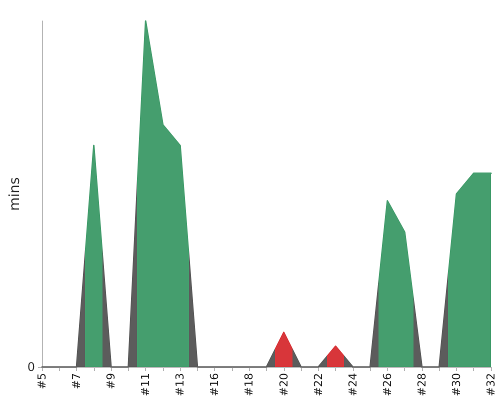 The width and height of the screenshot is (500, 400). What do you see at coordinates (249, 384) in the screenshot?
I see `x-tick-label: #18` at bounding box center [249, 384].